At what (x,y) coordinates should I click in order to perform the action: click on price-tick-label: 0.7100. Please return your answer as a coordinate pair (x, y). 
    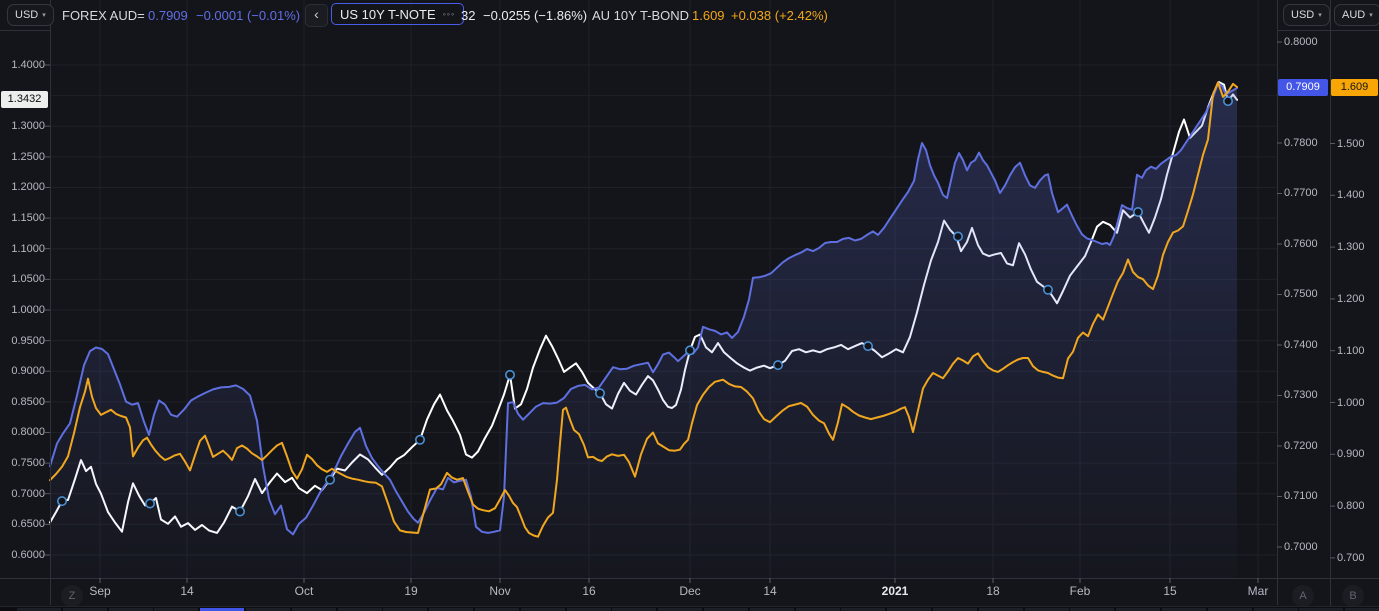
    Looking at the image, I should click on (1301, 496).